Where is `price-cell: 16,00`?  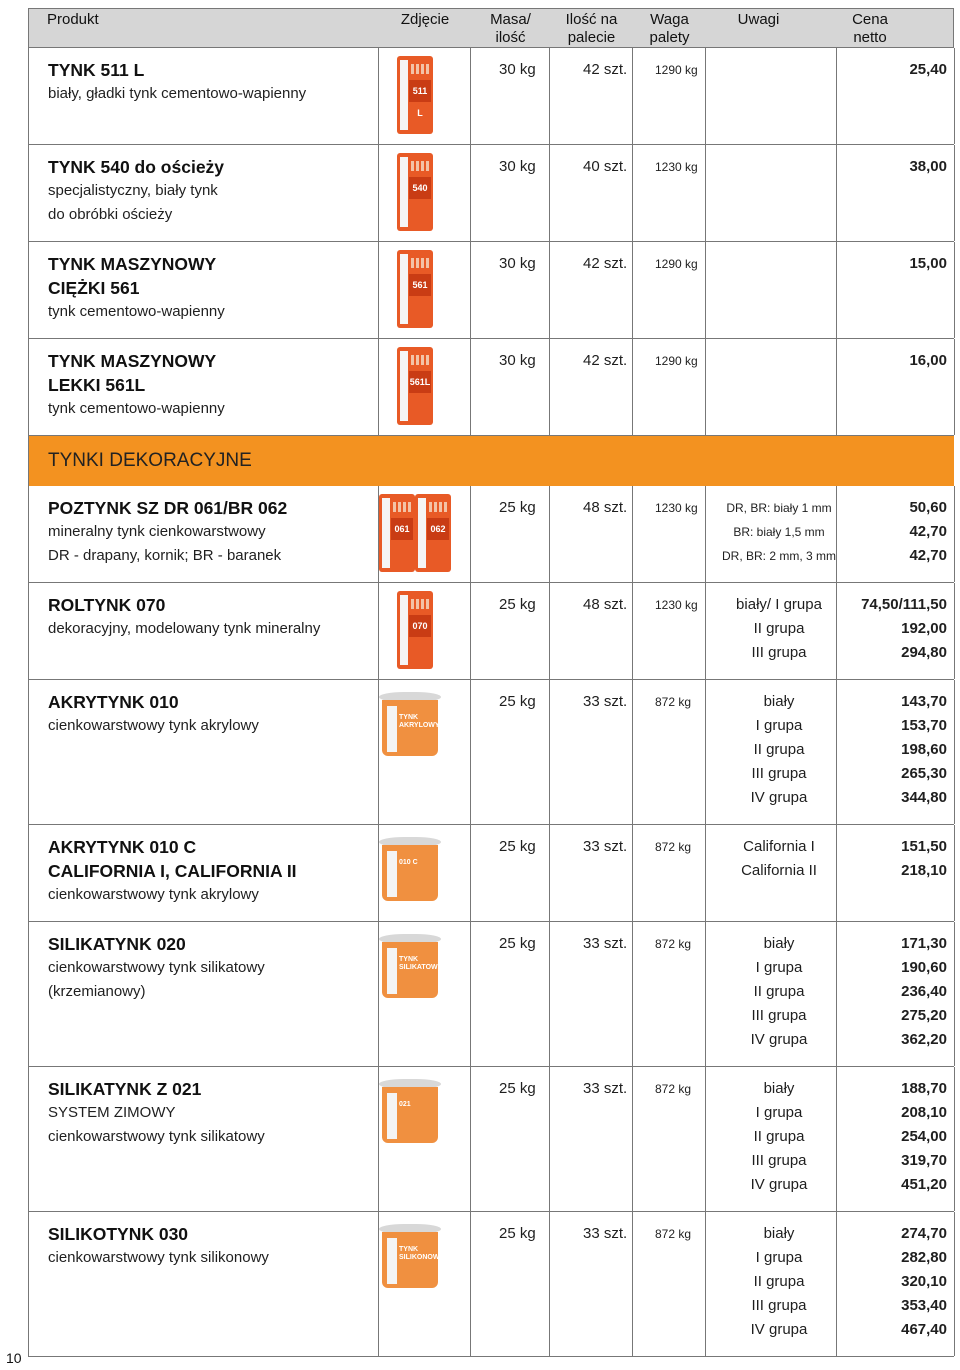 price-cell: 16,00 is located at coordinates (893, 361).